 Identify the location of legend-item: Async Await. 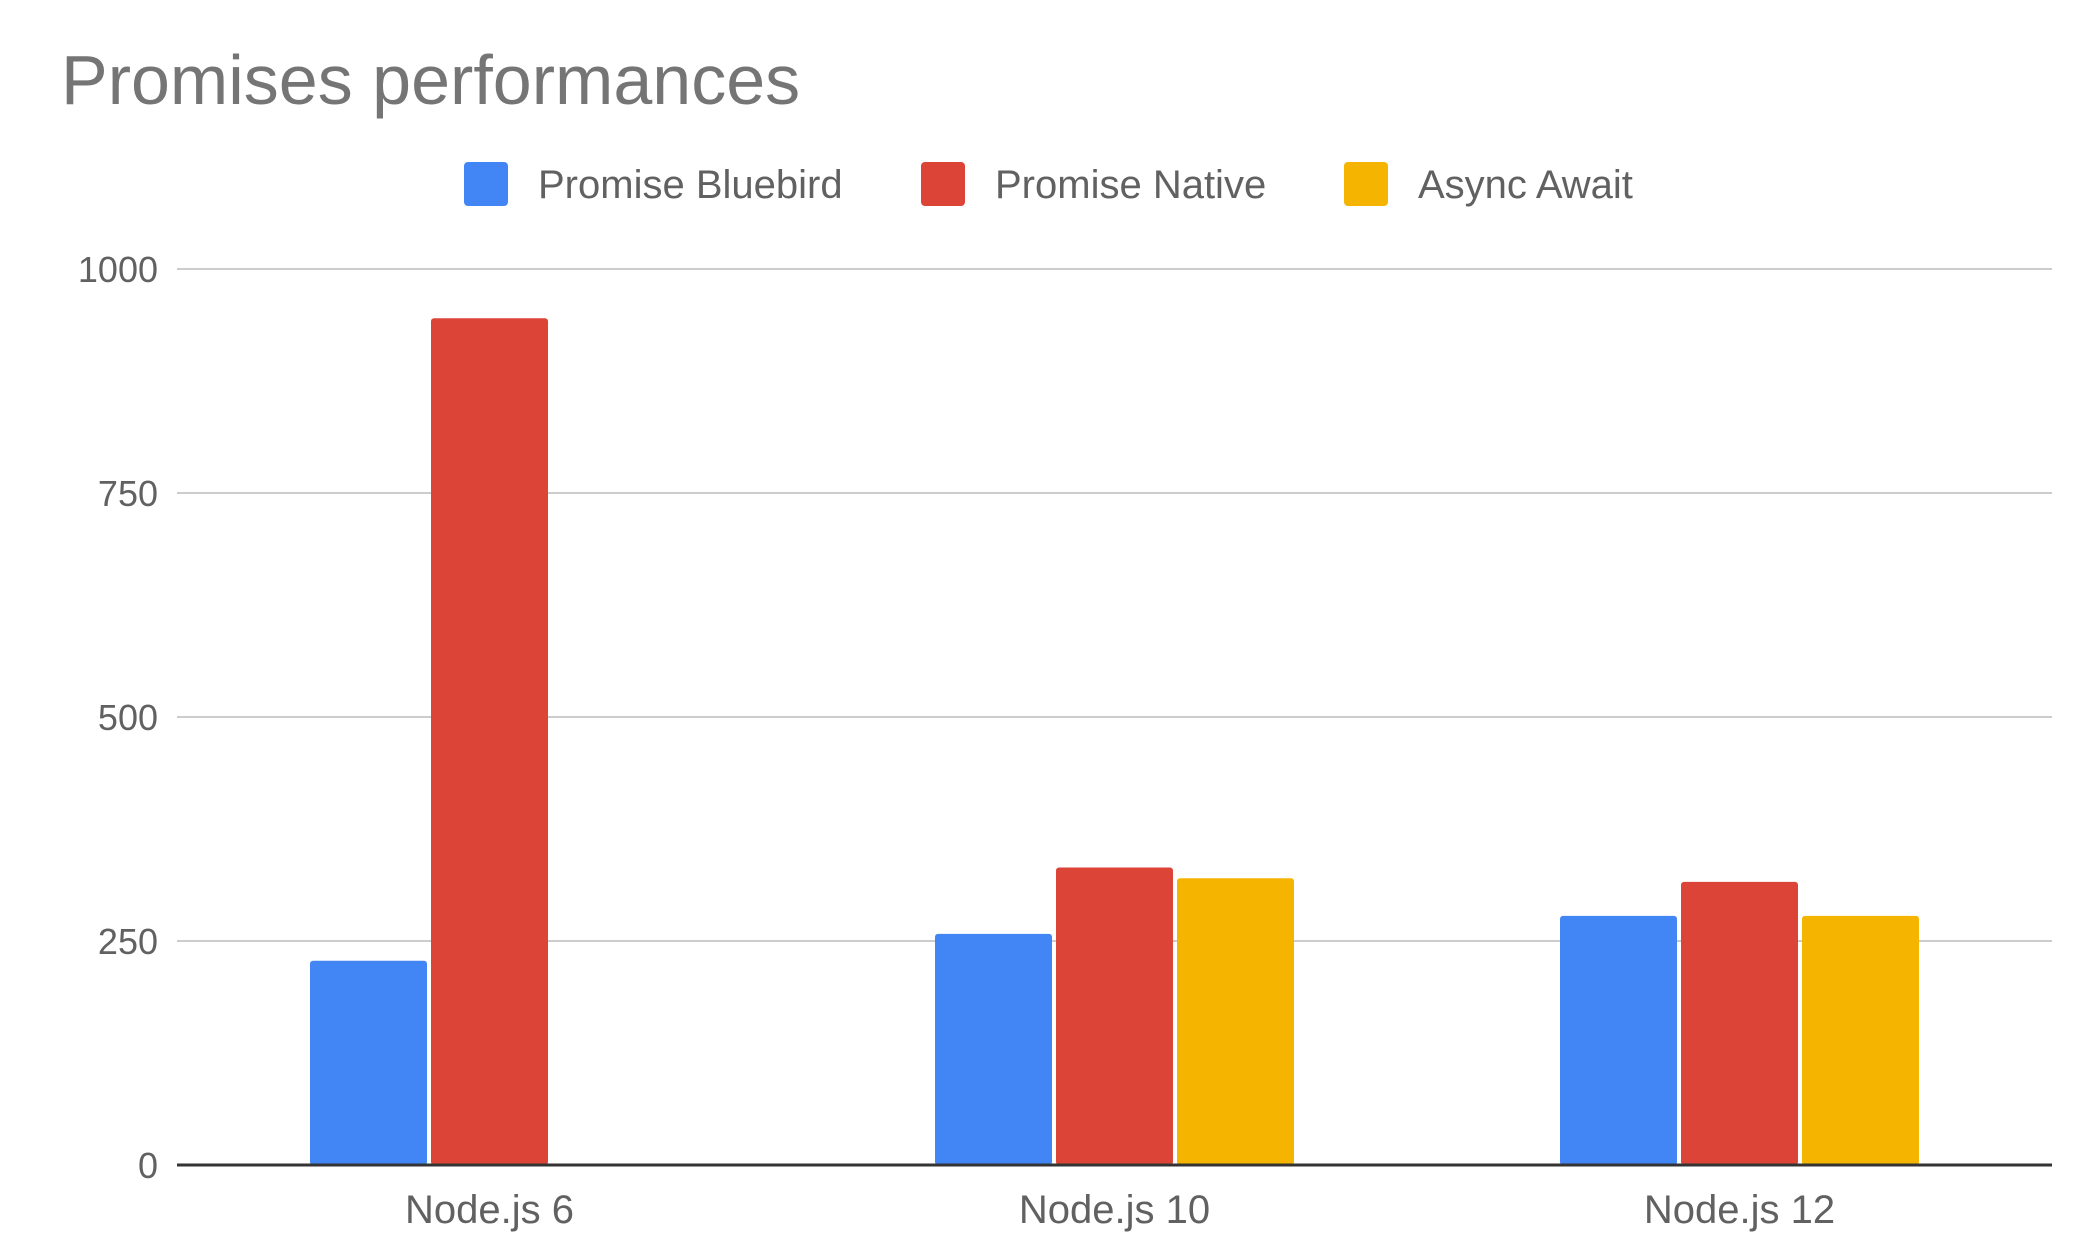
(1488, 184).